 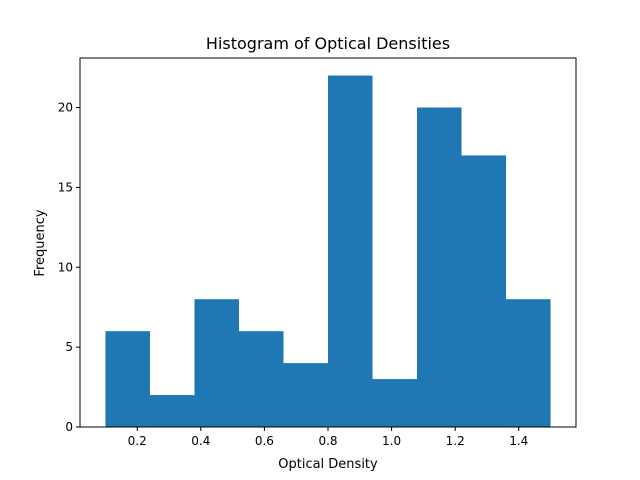 What do you see at coordinates (518, 441) in the screenshot?
I see `x-tick-label: 1.4` at bounding box center [518, 441].